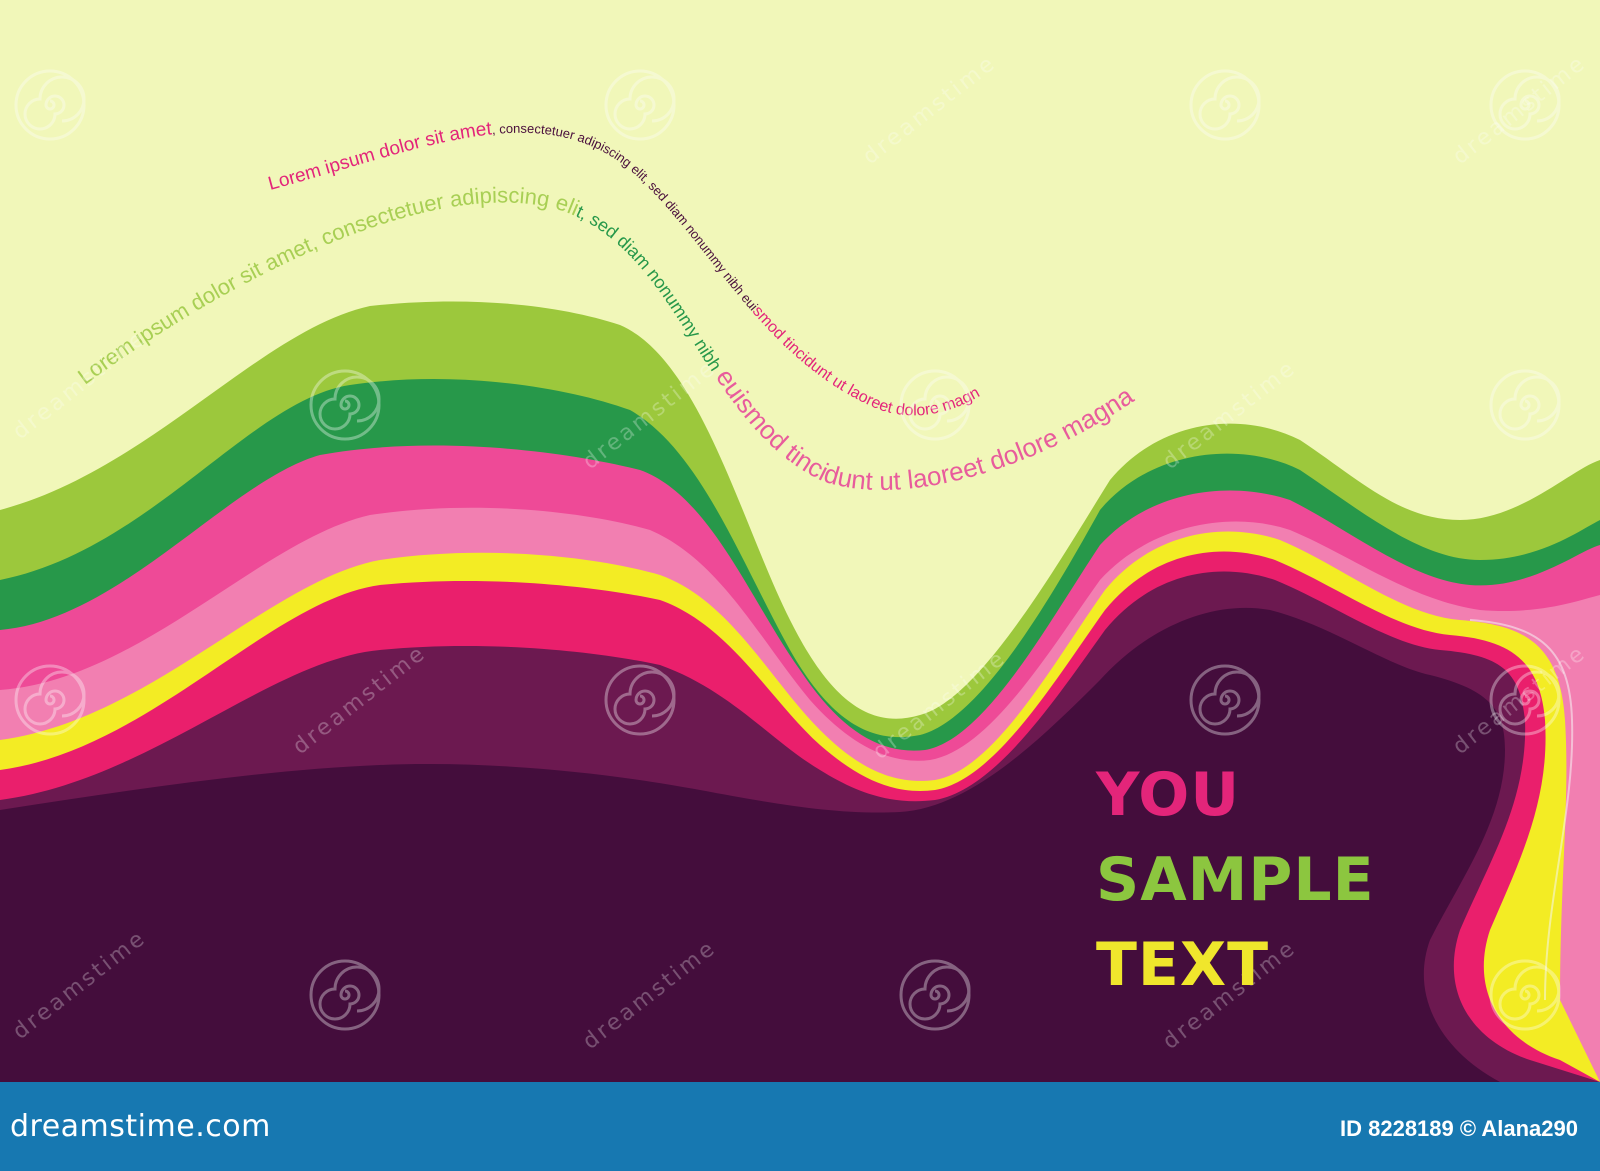  I want to click on footer-credit: ID 8228189 © Alana290, so click(1459, 1128).